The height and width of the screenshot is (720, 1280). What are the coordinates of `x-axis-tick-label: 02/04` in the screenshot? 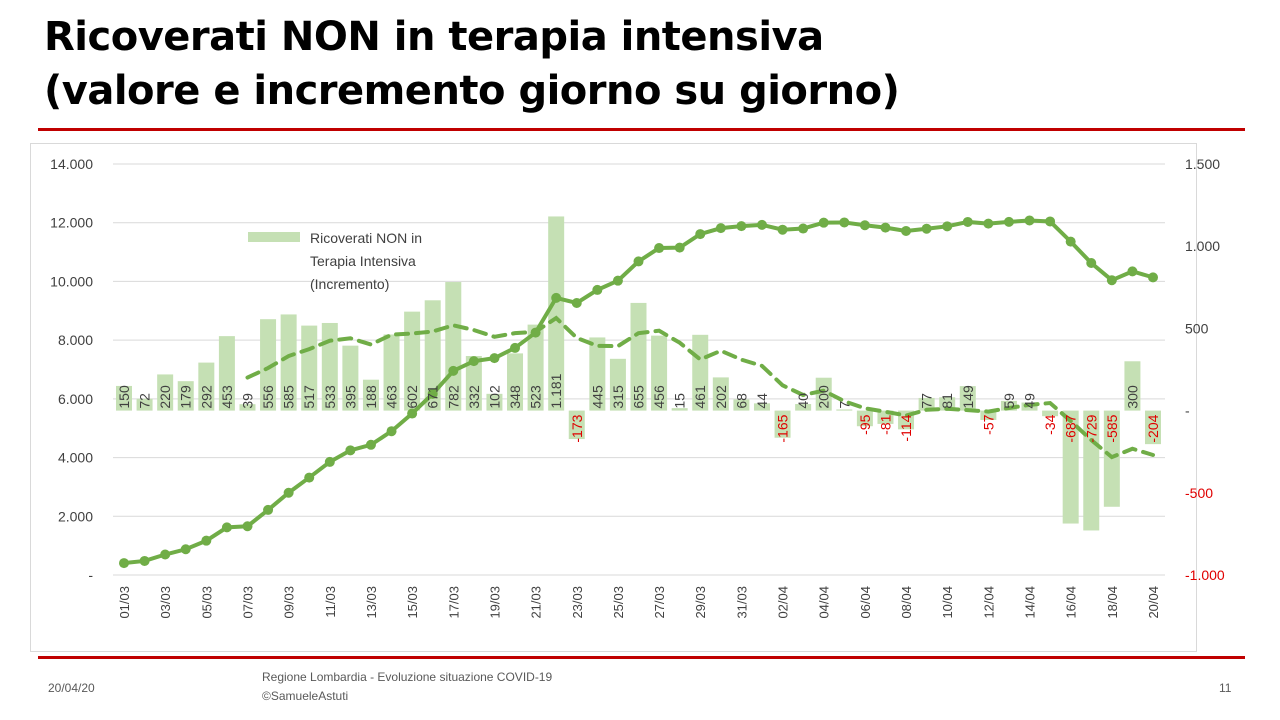 It's located at (783, 602).